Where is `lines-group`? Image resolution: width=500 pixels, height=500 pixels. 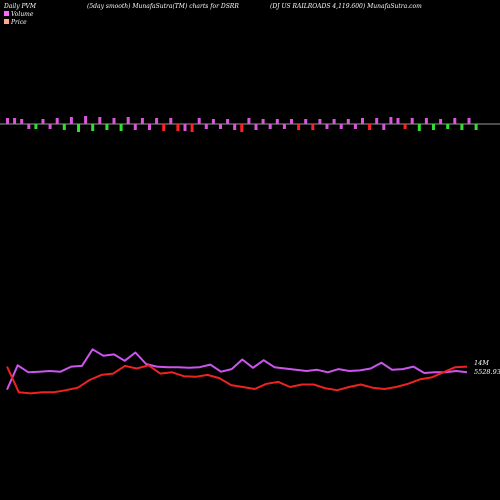 lines-group is located at coordinates (237, 371).